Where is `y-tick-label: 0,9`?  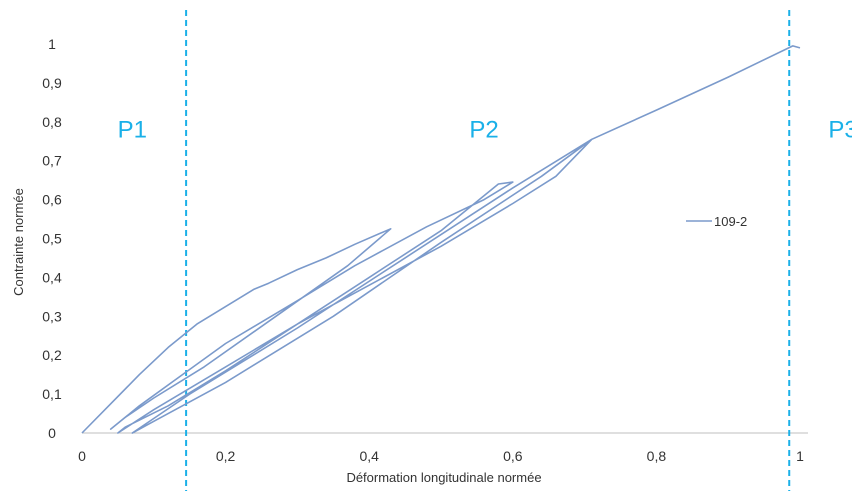
y-tick-label: 0,9 is located at coordinates (52, 83).